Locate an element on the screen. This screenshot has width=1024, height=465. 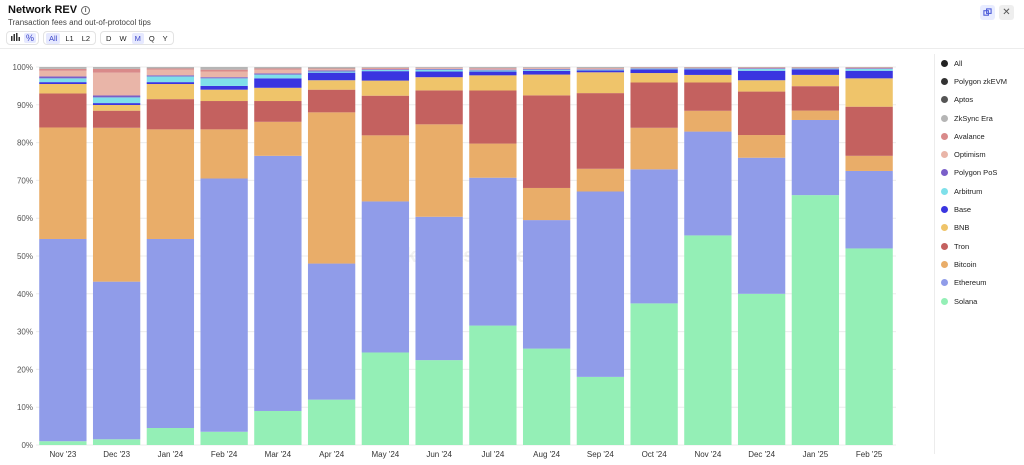
chart-type-toggle: % is located at coordinates (23, 38).